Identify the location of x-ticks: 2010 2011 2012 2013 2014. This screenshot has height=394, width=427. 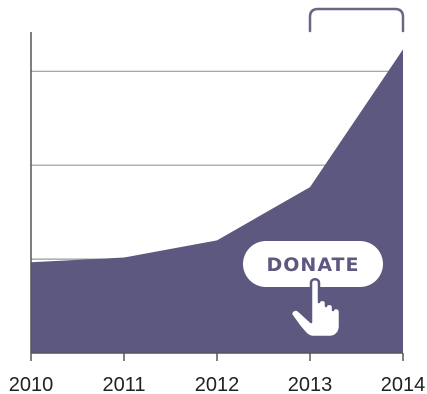
(217, 373).